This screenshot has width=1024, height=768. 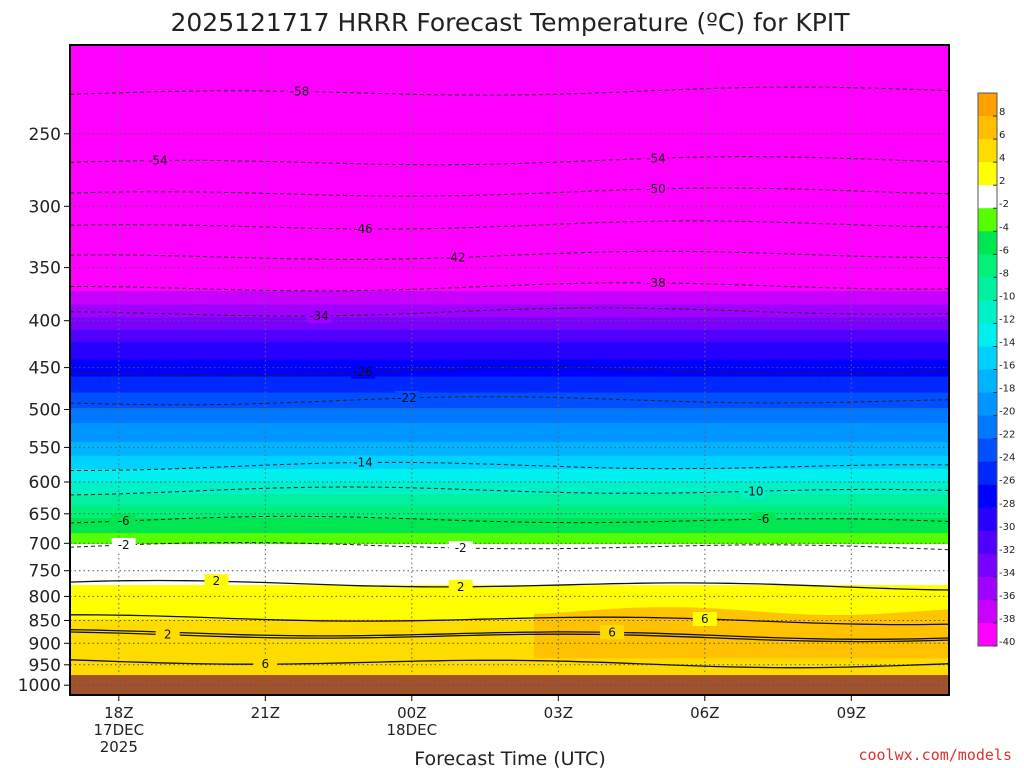 I want to click on contour-label: 2, so click(x=461, y=587).